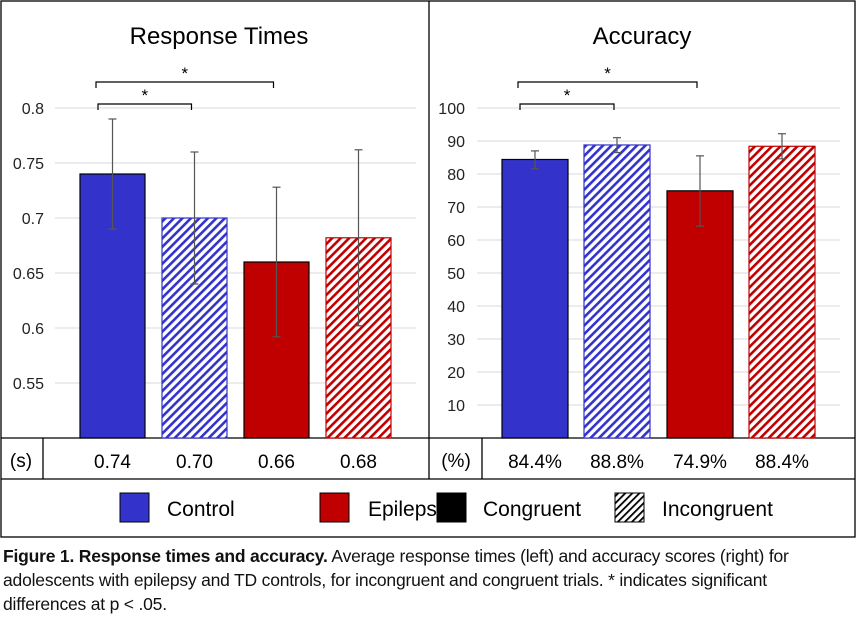 This screenshot has width=856, height=625. What do you see at coordinates (617, 462) in the screenshot?
I see `table-value: 88.8%` at bounding box center [617, 462].